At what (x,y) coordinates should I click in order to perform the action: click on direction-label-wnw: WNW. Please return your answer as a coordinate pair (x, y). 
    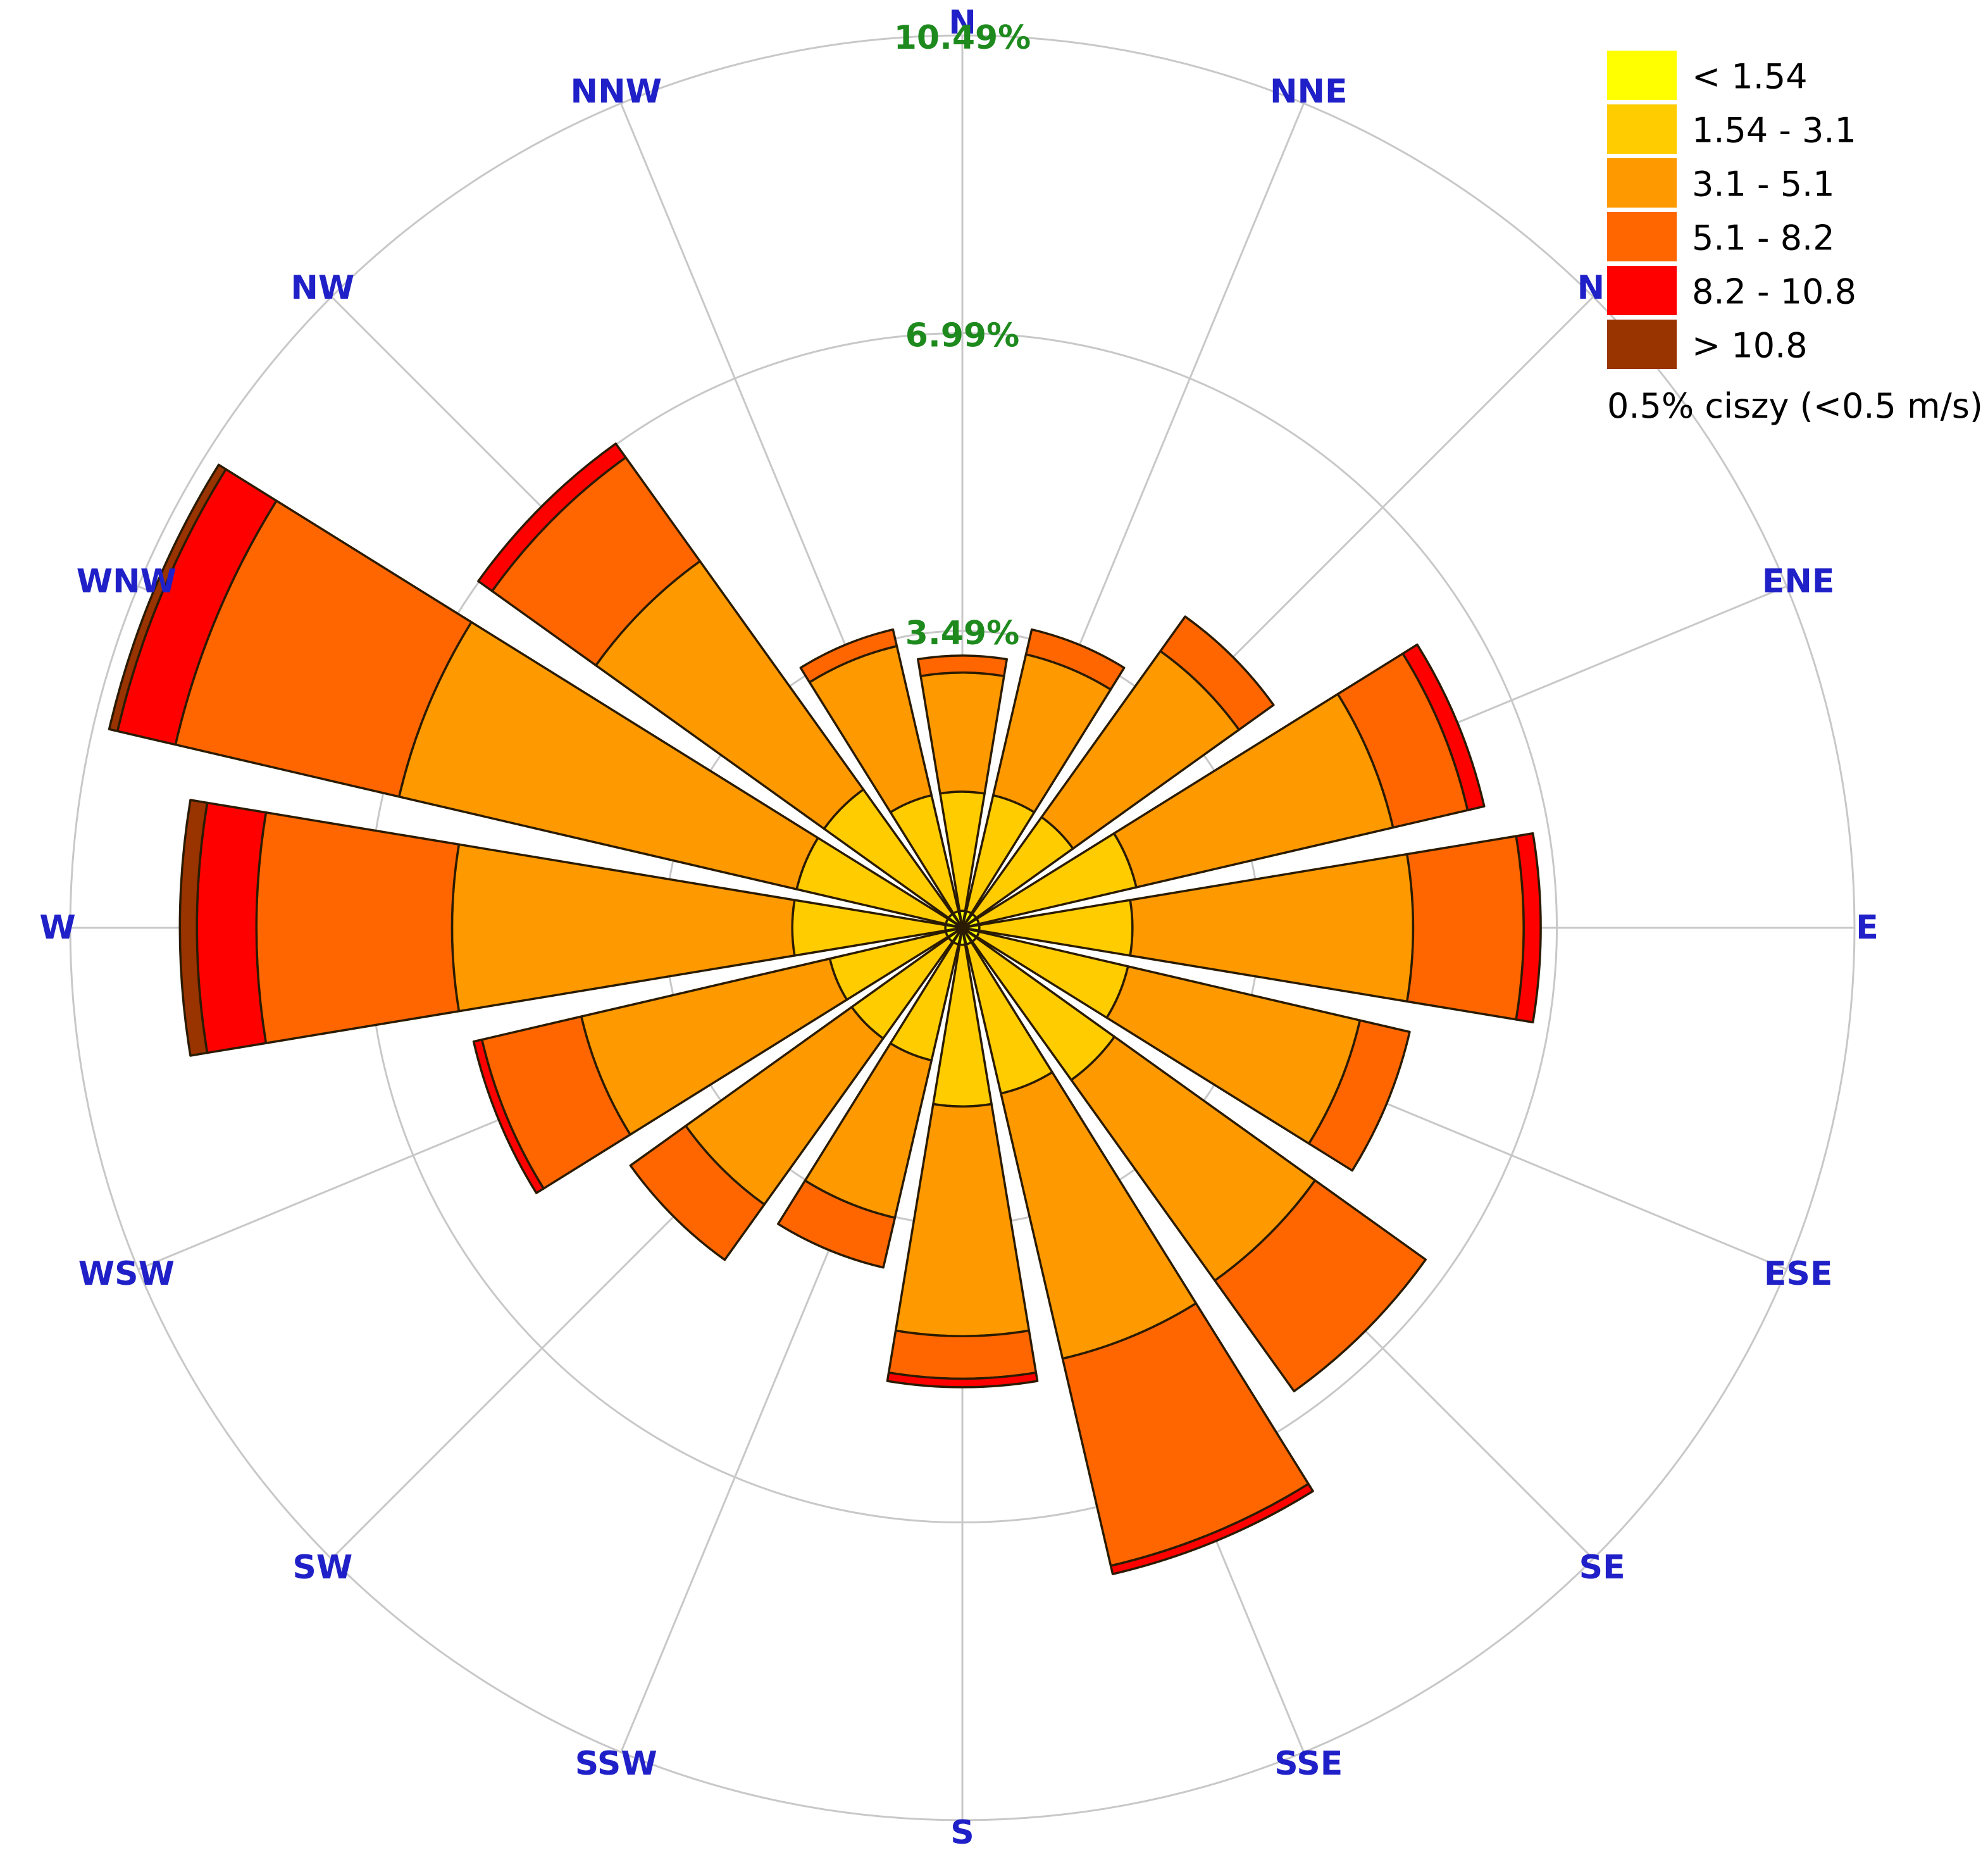
    Looking at the image, I should click on (127, 582).